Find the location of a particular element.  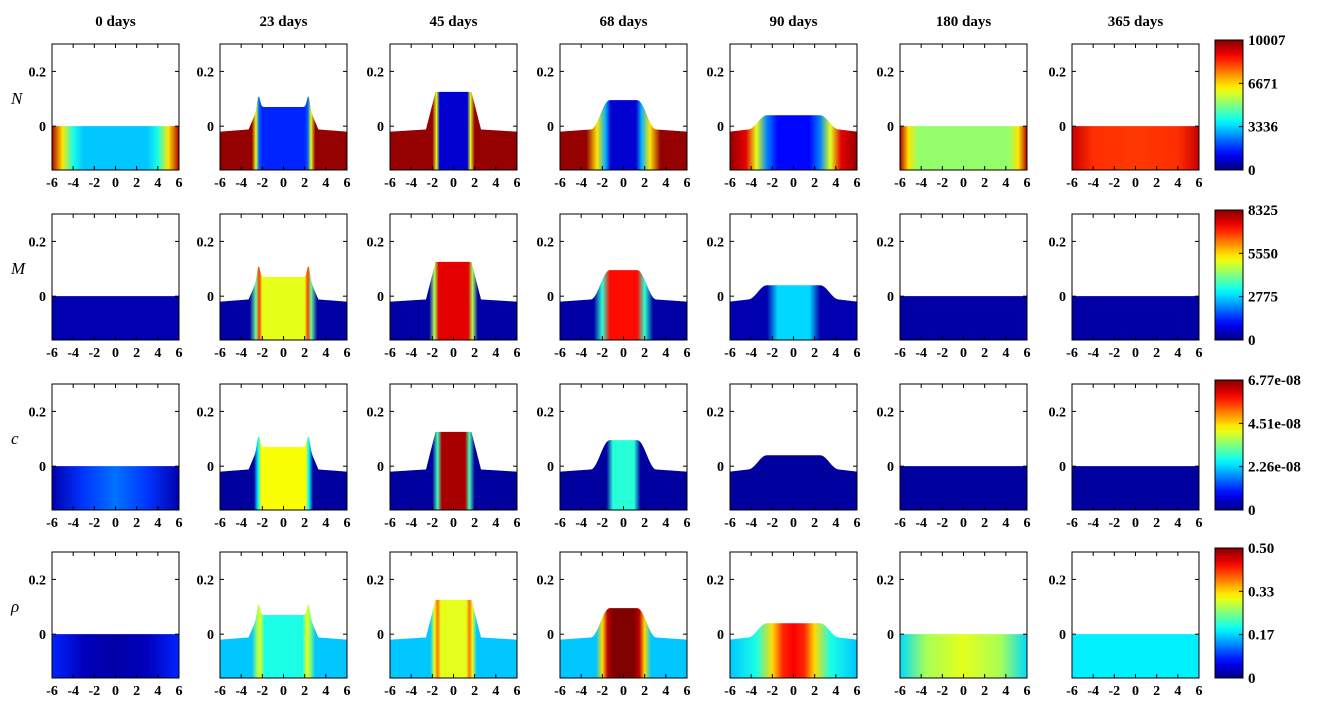

colorbar-tick-label: 6671 is located at coordinates (1263, 84).